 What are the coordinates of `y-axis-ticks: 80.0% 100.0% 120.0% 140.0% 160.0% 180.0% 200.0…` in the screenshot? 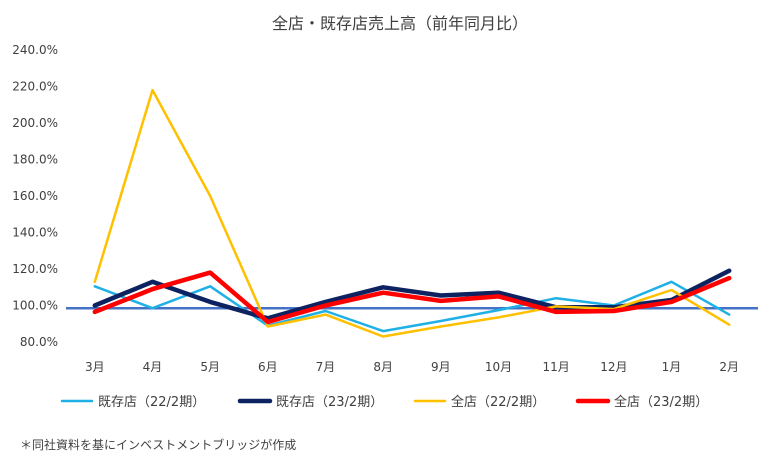 It's located at (35, 196).